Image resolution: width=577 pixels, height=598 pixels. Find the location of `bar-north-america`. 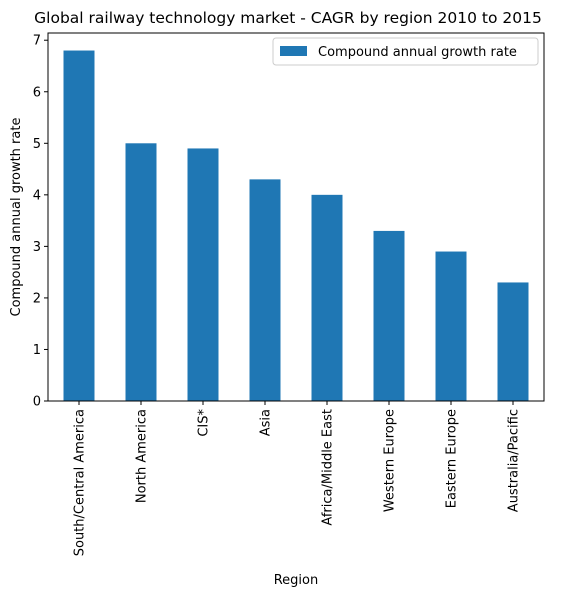

bar-north-america is located at coordinates (141, 272).